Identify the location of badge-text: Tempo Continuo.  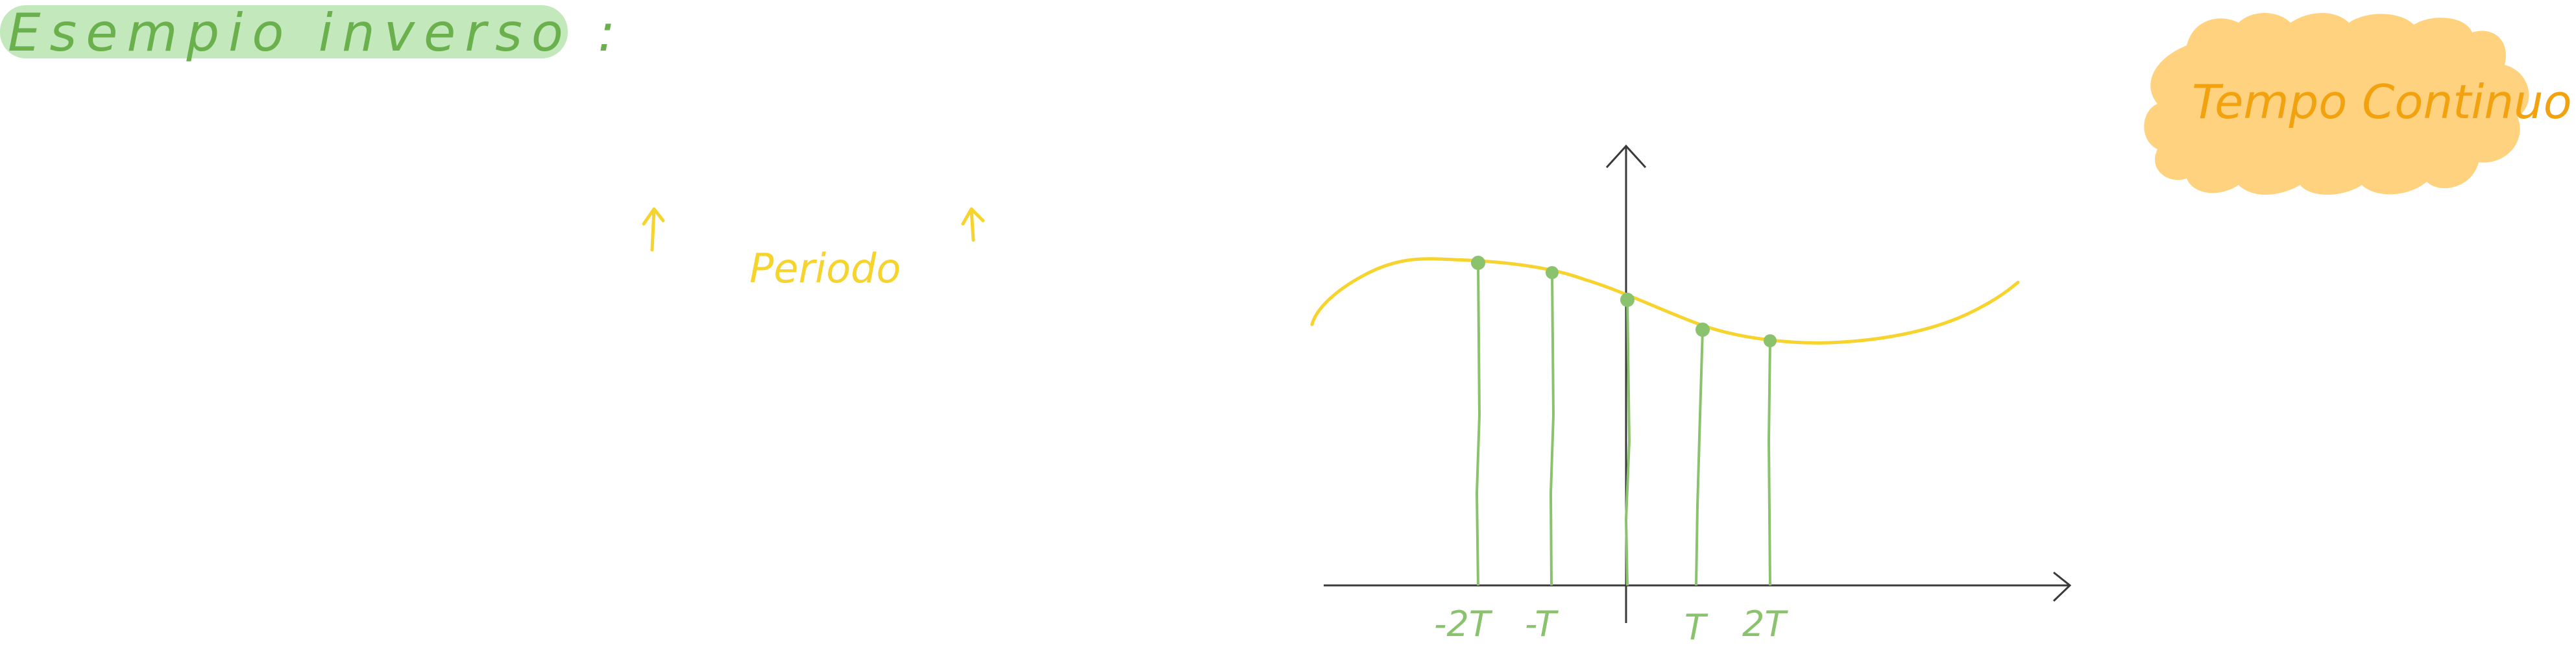
(2382, 102).